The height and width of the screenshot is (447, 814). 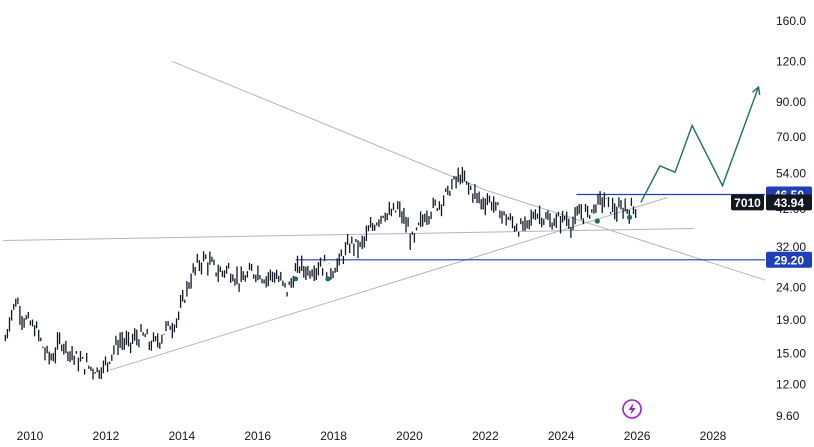 What do you see at coordinates (637, 436) in the screenshot?
I see `time-tick-label: 2026` at bounding box center [637, 436].